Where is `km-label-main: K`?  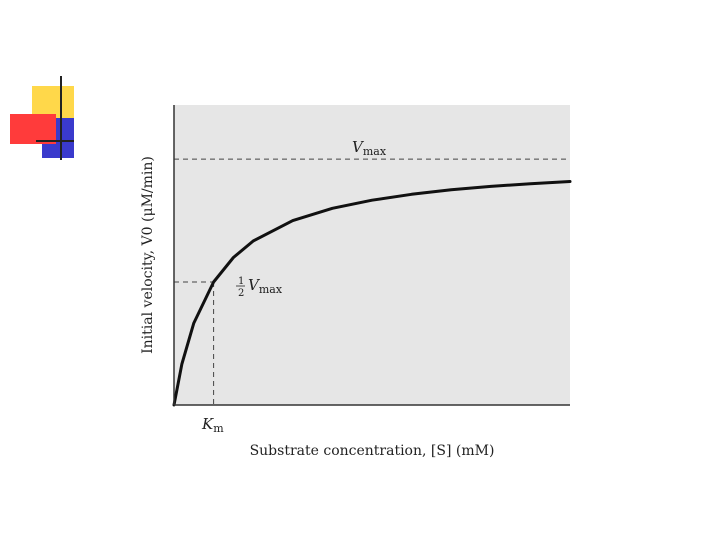 km-label-main: K is located at coordinates (207, 424).